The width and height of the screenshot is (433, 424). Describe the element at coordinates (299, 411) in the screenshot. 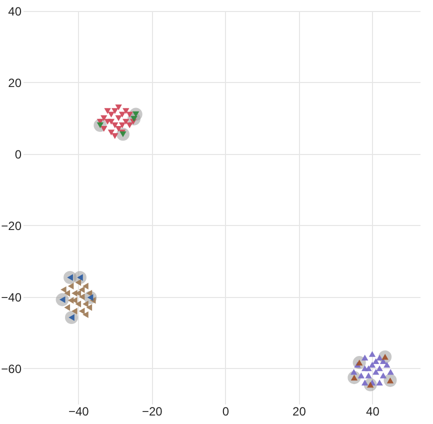

I see `x-tick-label: 20` at that location.